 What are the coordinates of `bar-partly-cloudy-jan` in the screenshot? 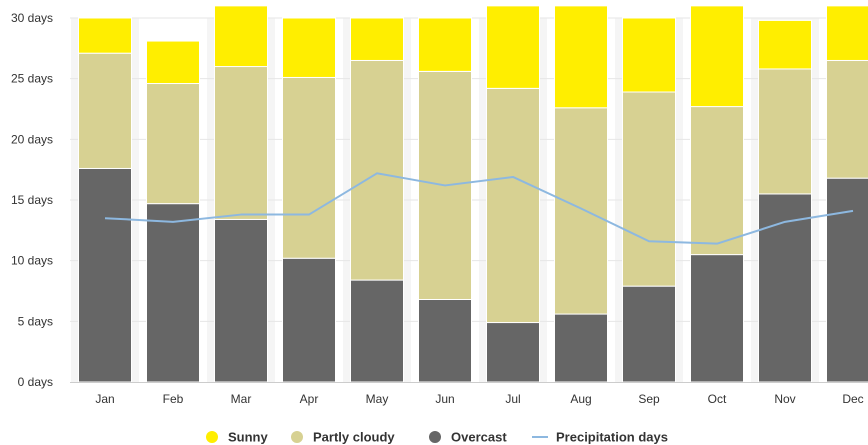 It's located at (105, 110).